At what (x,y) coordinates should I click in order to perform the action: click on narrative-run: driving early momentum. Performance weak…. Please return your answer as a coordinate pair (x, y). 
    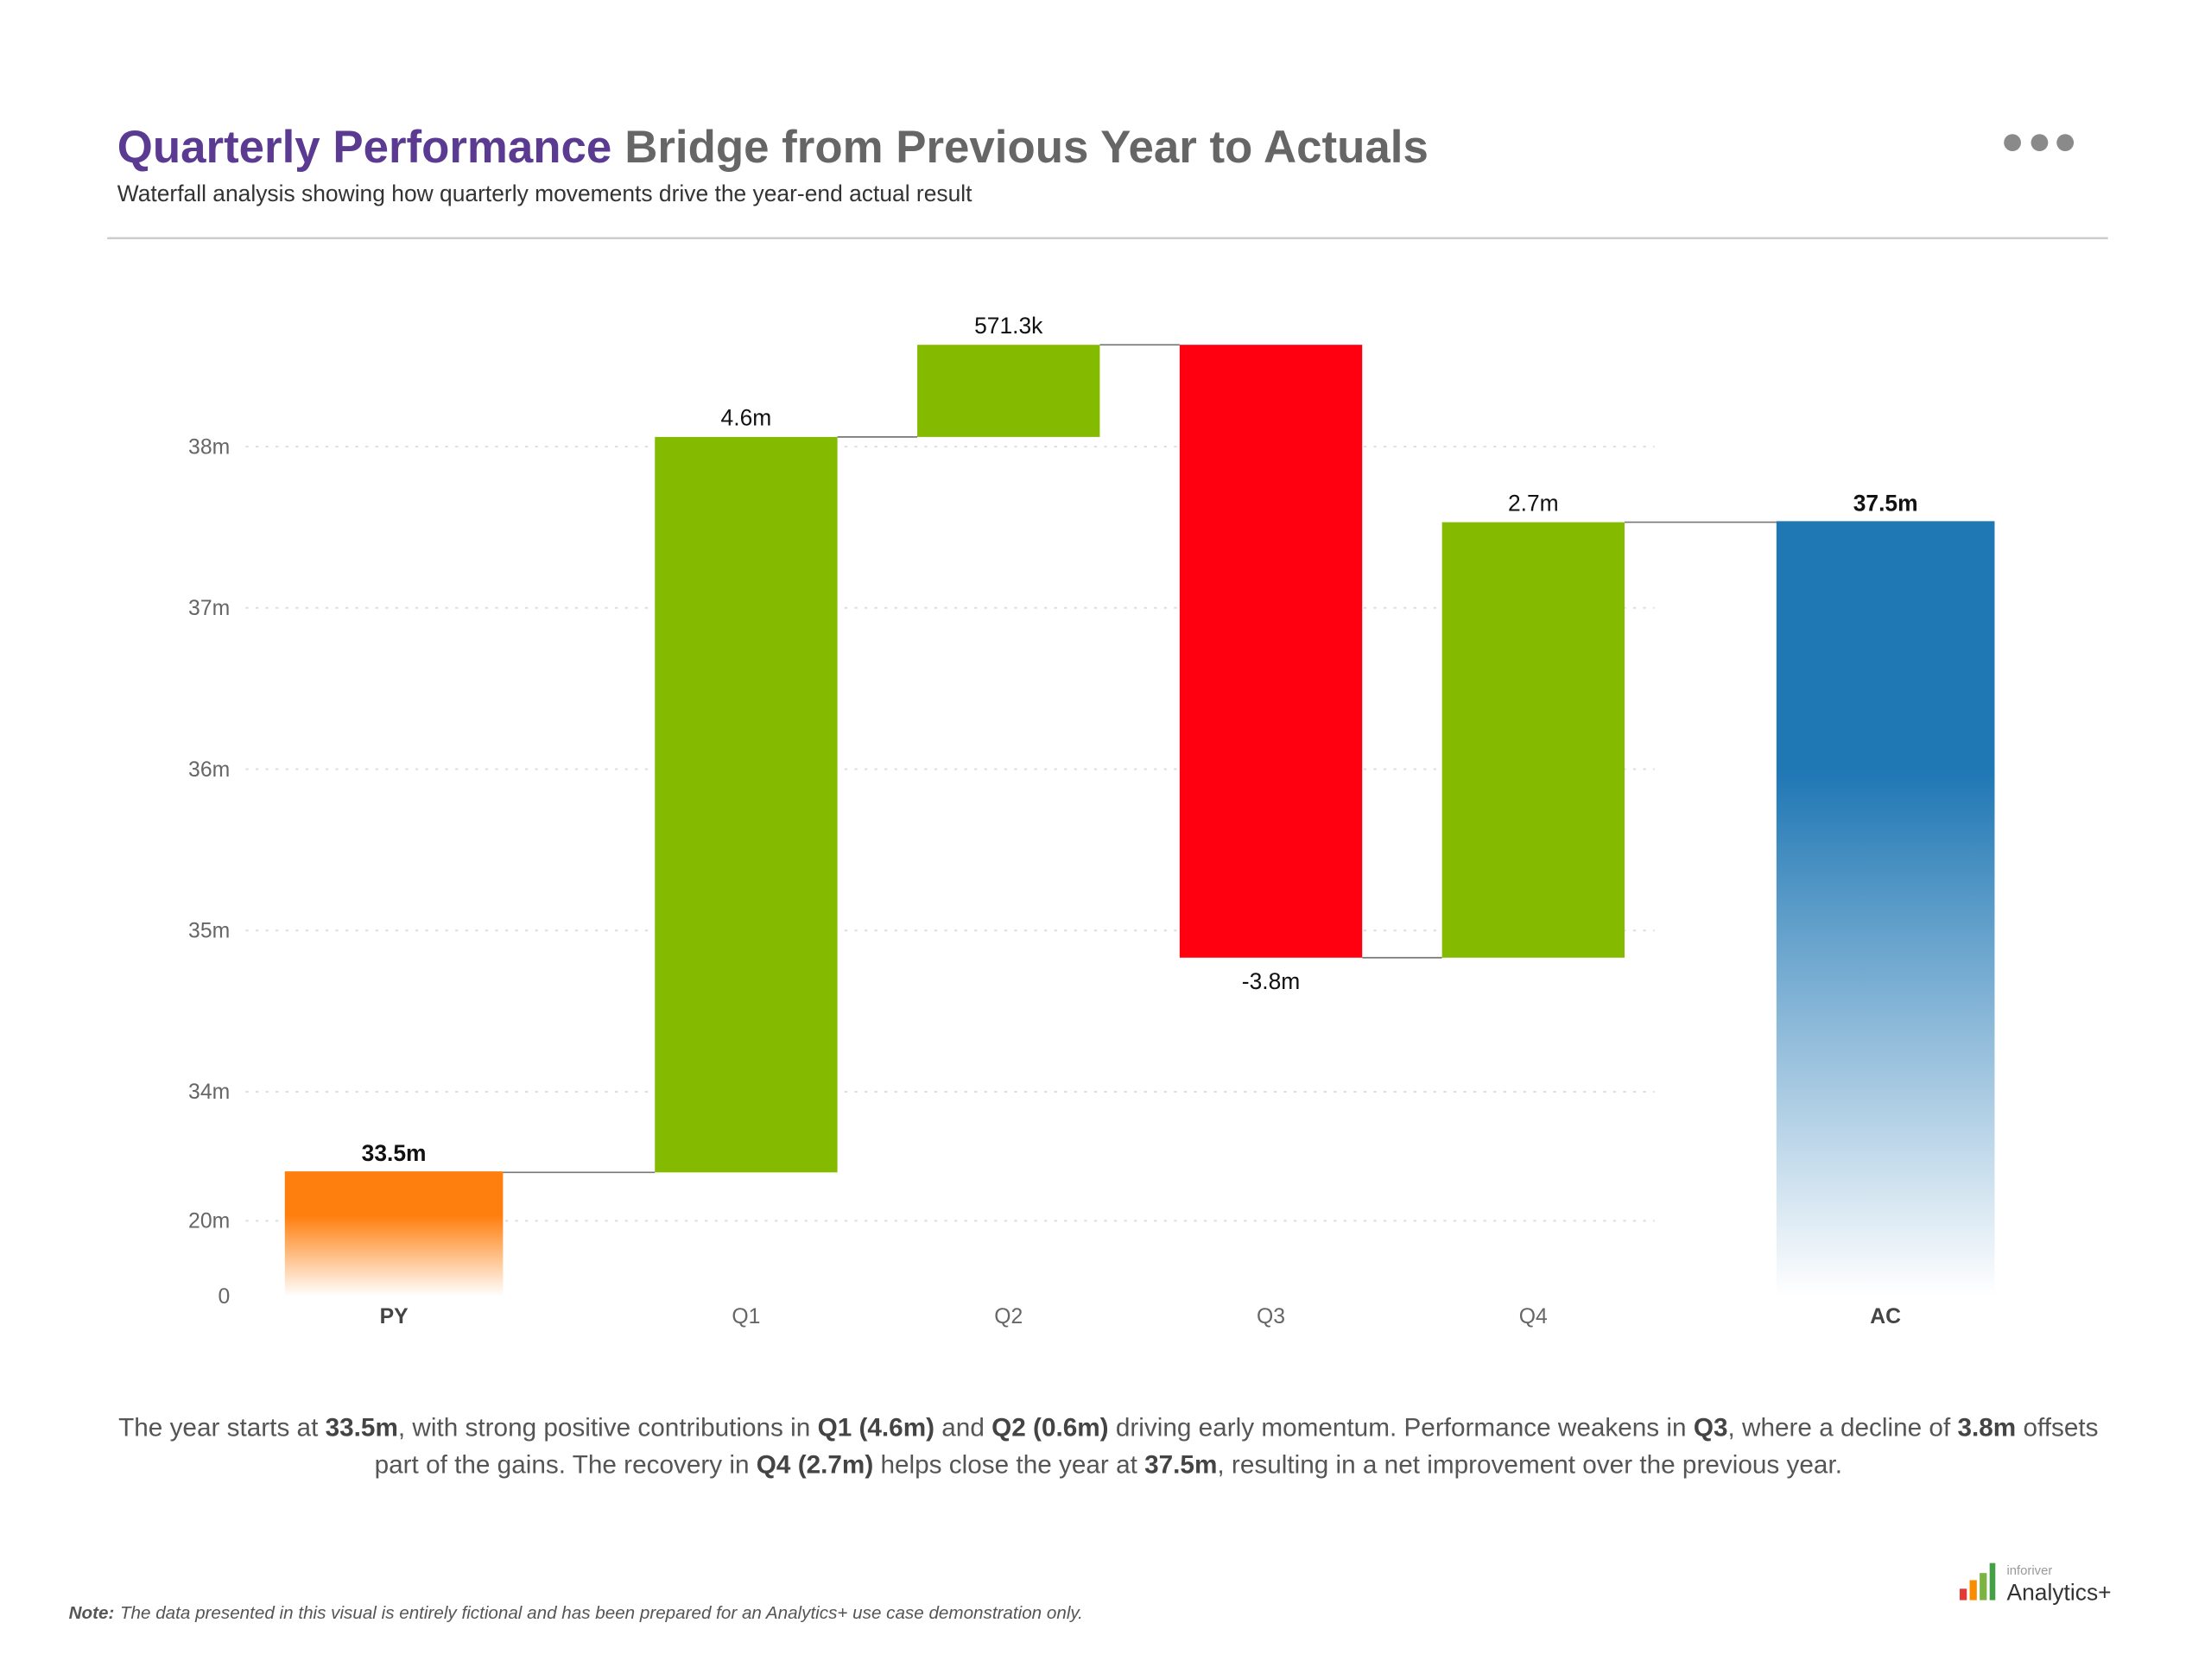
    Looking at the image, I should click on (1401, 1428).